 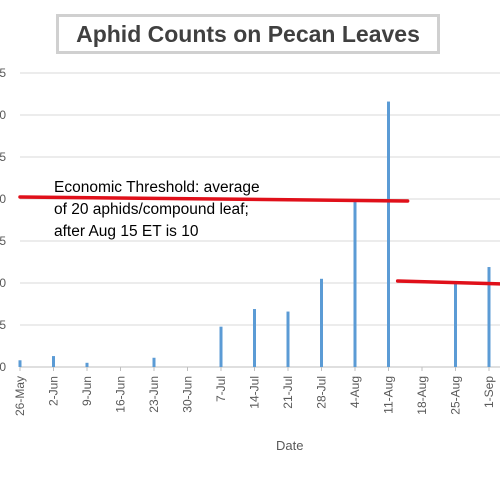 What do you see at coordinates (3, 73) in the screenshot?
I see `y-tick-label: 35` at bounding box center [3, 73].